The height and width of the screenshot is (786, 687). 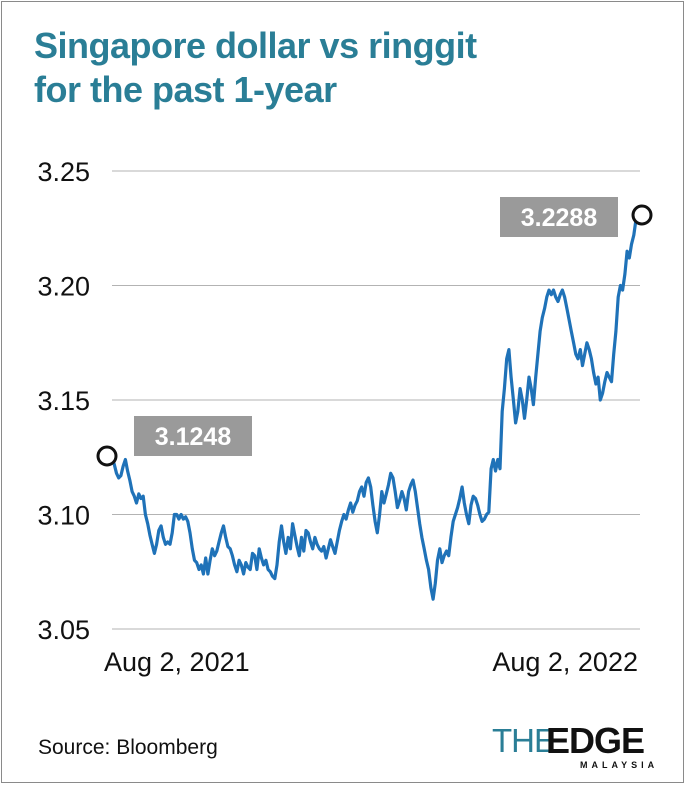 What do you see at coordinates (524, 740) in the screenshot?
I see `logo-the: THE` at bounding box center [524, 740].